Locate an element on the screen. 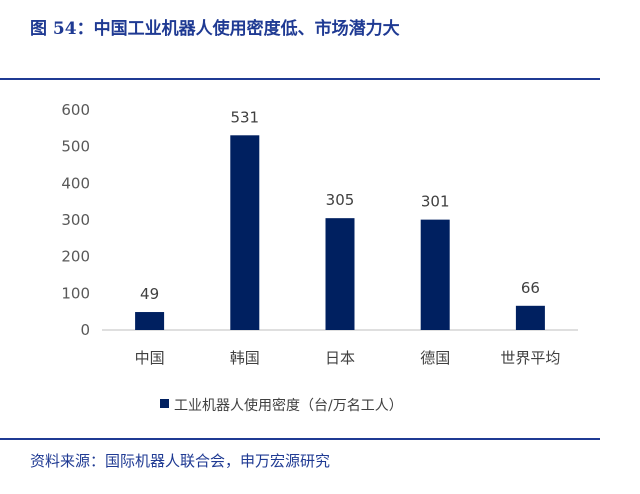 This screenshot has height=494, width=640. y-tick-label: 100 is located at coordinates (75, 293).